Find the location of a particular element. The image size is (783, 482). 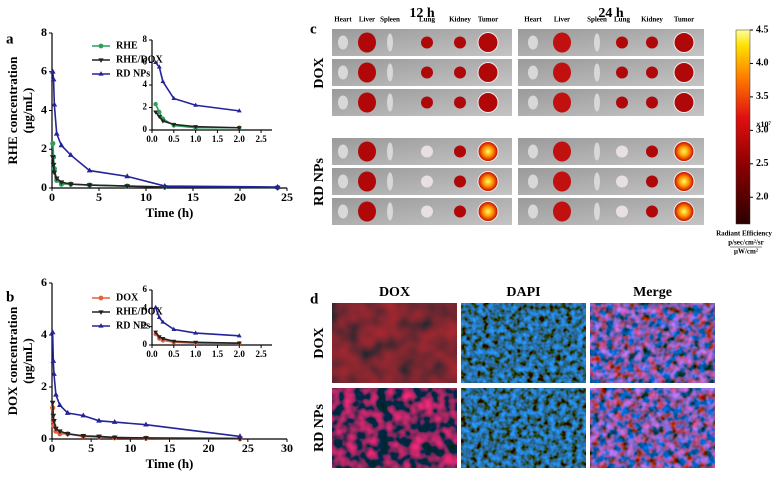

organ-label: Kidney is located at coordinates (460, 20).